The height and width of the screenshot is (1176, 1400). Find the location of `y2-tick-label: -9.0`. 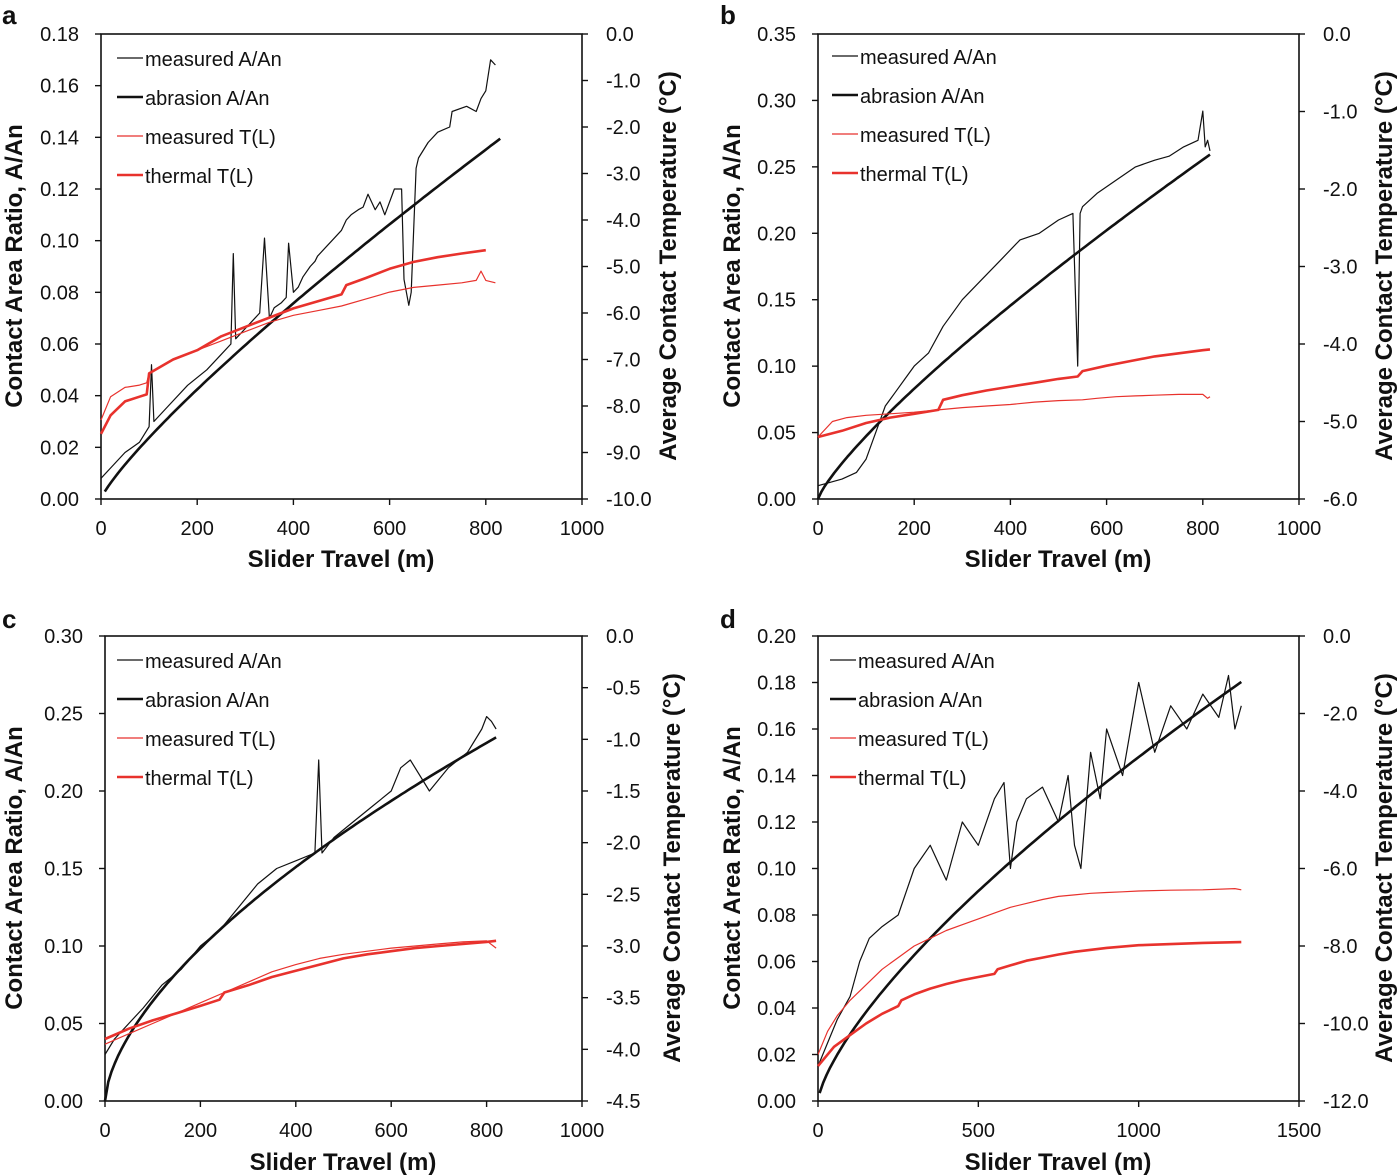

y2-tick-label: -9.0 is located at coordinates (623, 454).